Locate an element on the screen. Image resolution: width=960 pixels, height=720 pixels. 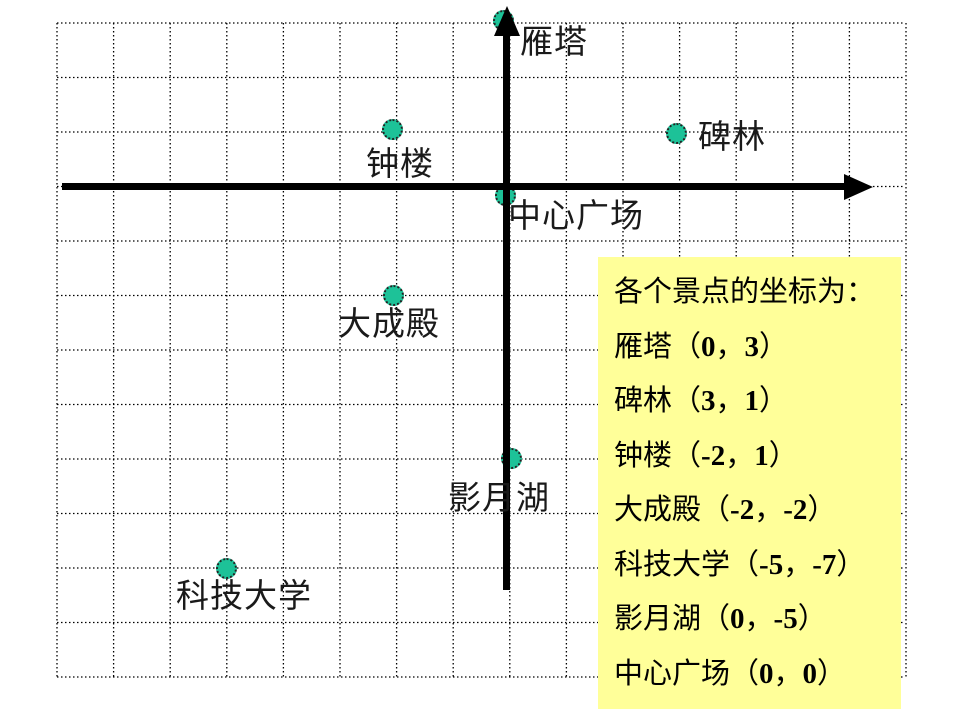
legend-entry-name: 影月湖 is located at coordinates (658, 619).